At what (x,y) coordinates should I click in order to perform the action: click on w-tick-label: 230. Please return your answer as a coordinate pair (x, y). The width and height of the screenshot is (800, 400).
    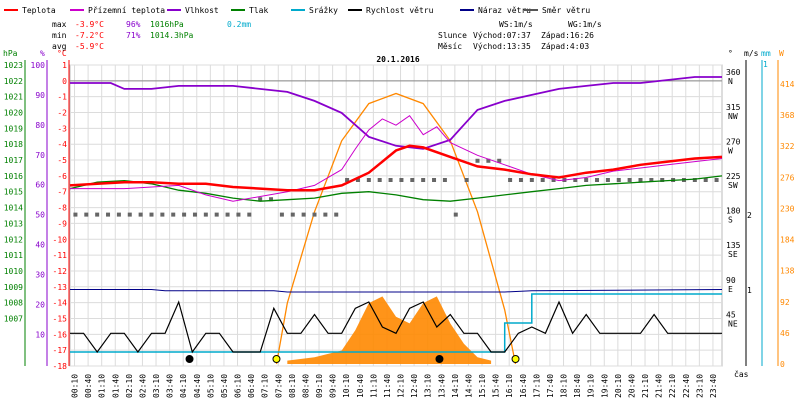
    Looking at the image, I should click on (787, 208).